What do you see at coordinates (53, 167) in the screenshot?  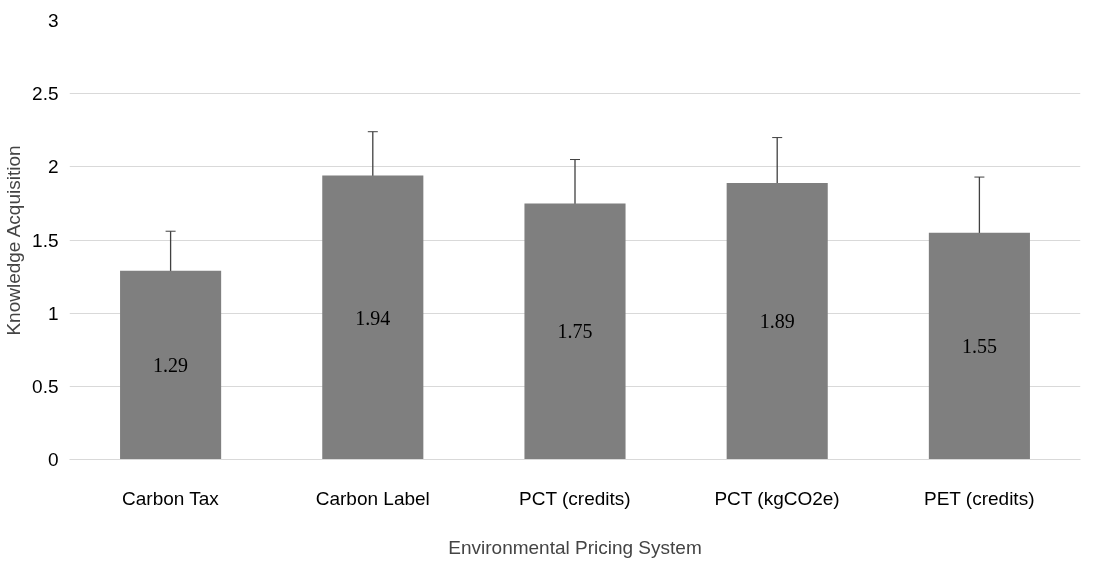 I see `y-tick-label: 2` at bounding box center [53, 167].